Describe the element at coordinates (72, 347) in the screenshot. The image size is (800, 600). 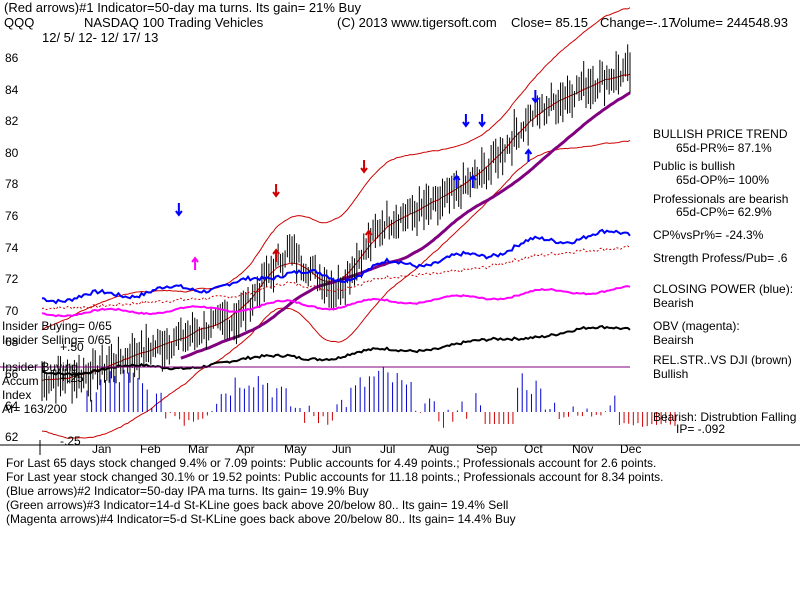
I see `ai-axis-label-top: +.50` at that location.